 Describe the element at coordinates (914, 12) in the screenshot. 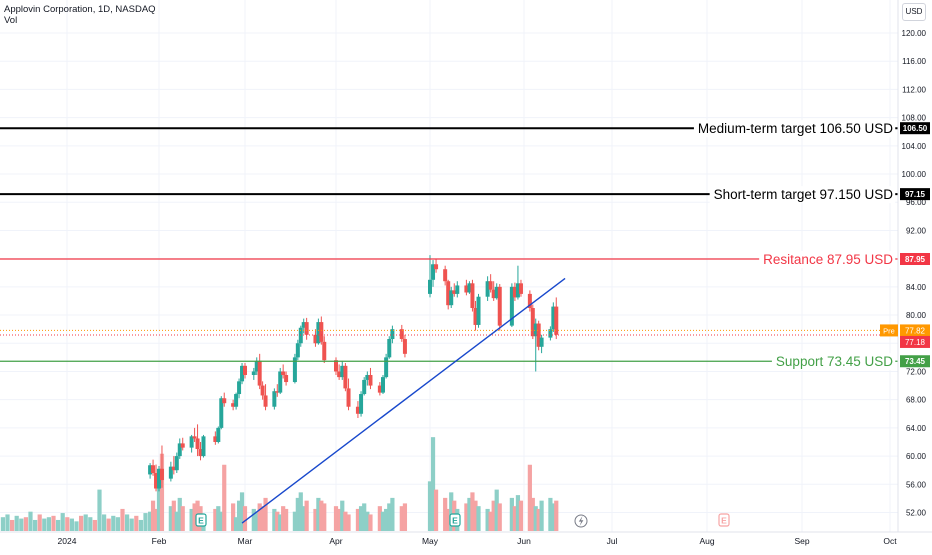

I see `currency-button: USD` at that location.